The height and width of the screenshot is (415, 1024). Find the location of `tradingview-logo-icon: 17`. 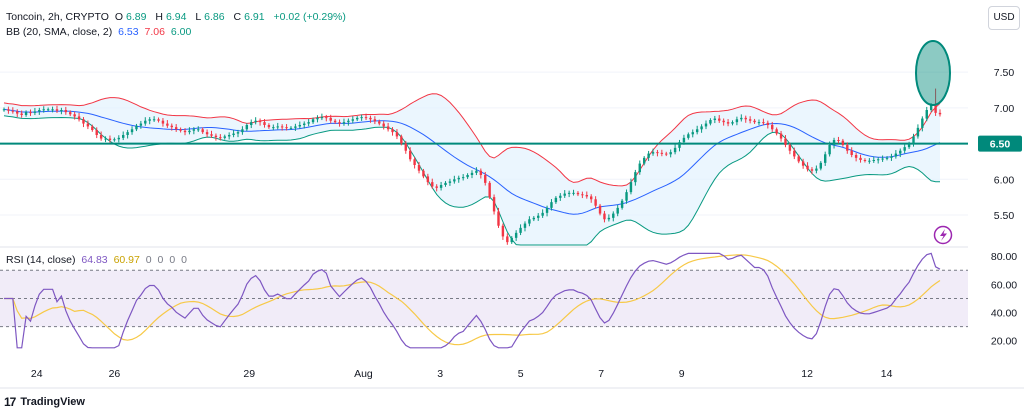

tradingview-logo-icon: 17 is located at coordinates (10, 402).